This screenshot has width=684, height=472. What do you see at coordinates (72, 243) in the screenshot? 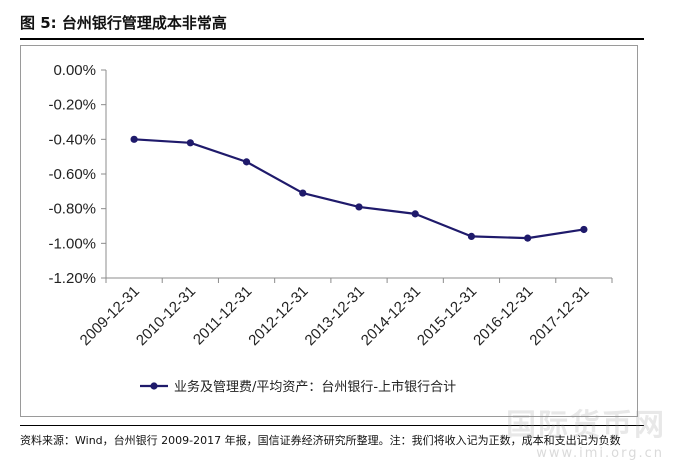
I see `y-tick-label: -1.00%` at bounding box center [72, 243].